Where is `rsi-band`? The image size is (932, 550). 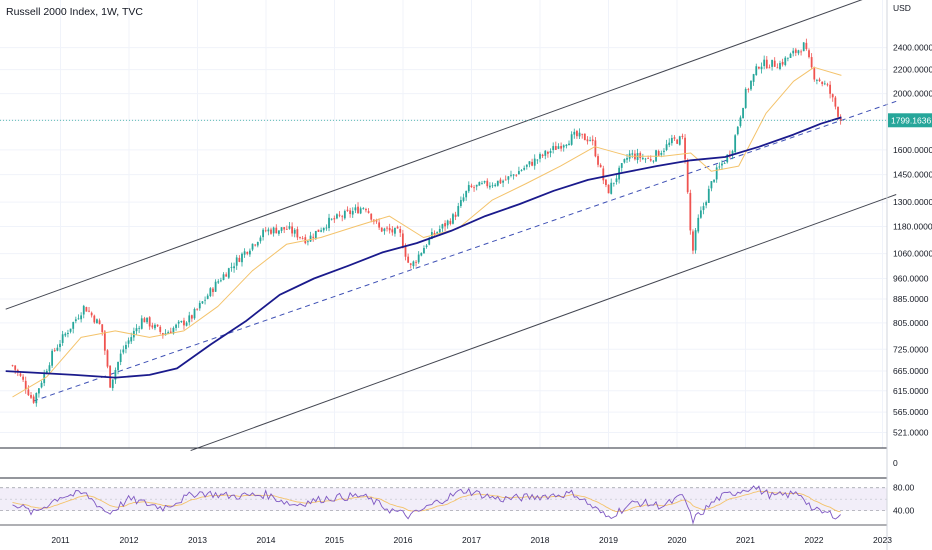 rsi-band is located at coordinates (443, 499).